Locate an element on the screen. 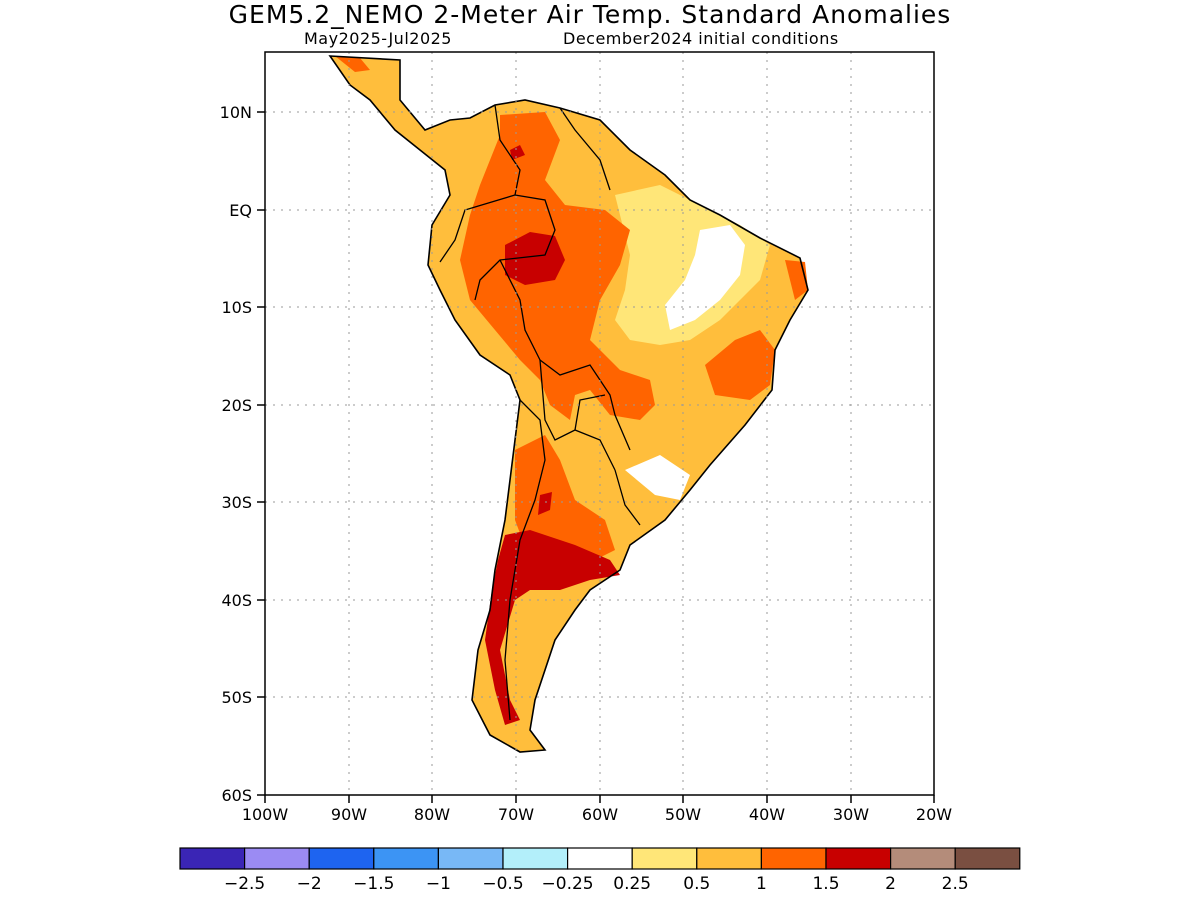 Image resolution: width=1200 pixels, height=900 pixels. colorbar-label: −0.5 is located at coordinates (502, 884).